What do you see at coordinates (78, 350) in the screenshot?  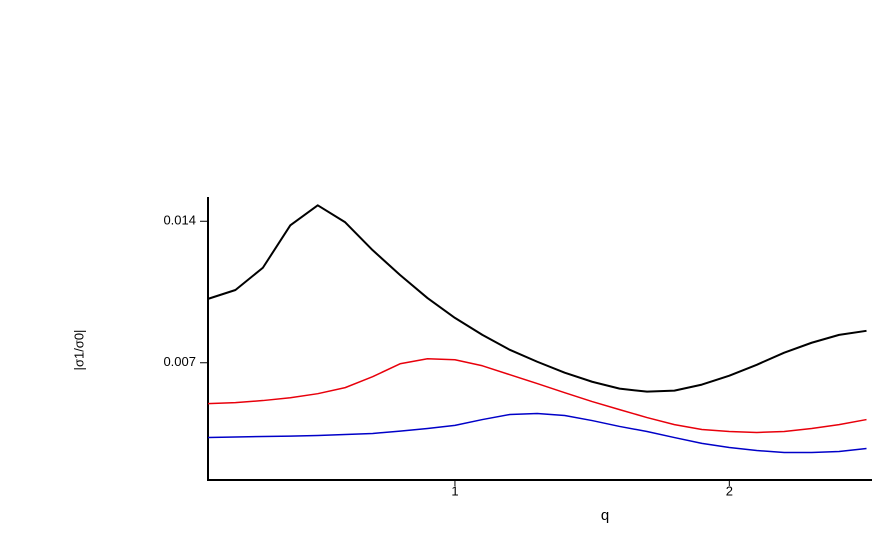 I see `y-axis-label: |σ1/σ0|` at bounding box center [78, 350].